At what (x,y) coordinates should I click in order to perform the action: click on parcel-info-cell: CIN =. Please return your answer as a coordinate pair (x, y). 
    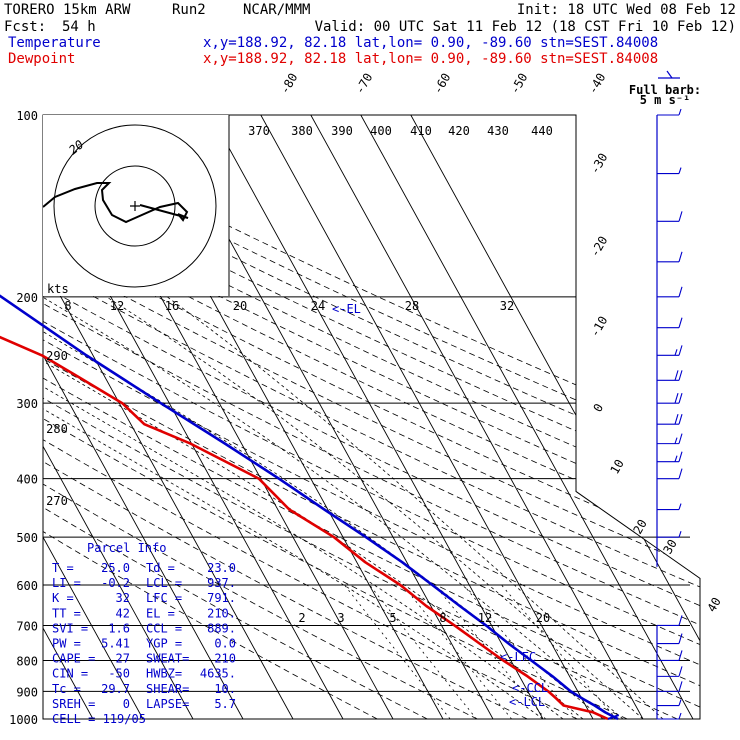
    Looking at the image, I should click on (70, 674).